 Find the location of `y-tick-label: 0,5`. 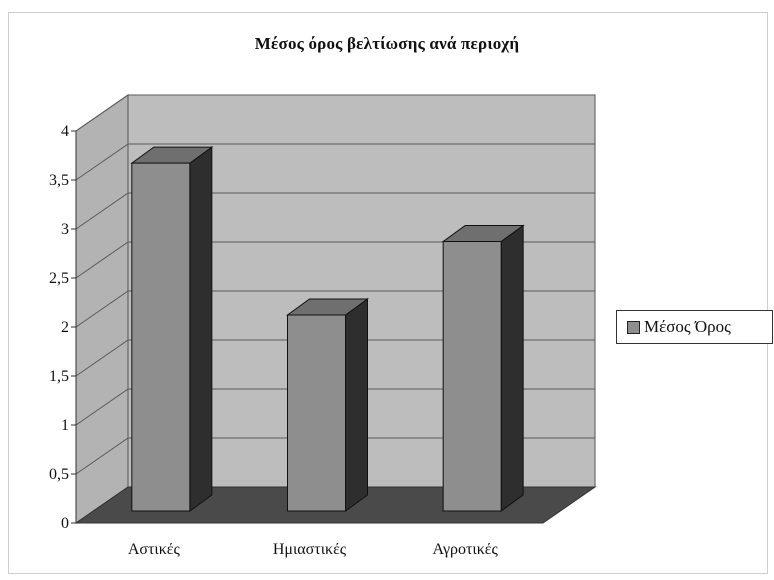

y-tick-label: 0,5 is located at coordinates (59, 474).